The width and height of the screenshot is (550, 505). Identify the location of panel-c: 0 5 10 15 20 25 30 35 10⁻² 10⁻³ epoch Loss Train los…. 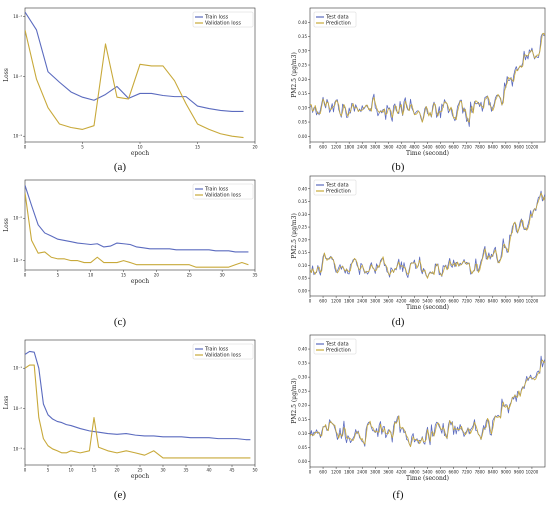
(130, 253).